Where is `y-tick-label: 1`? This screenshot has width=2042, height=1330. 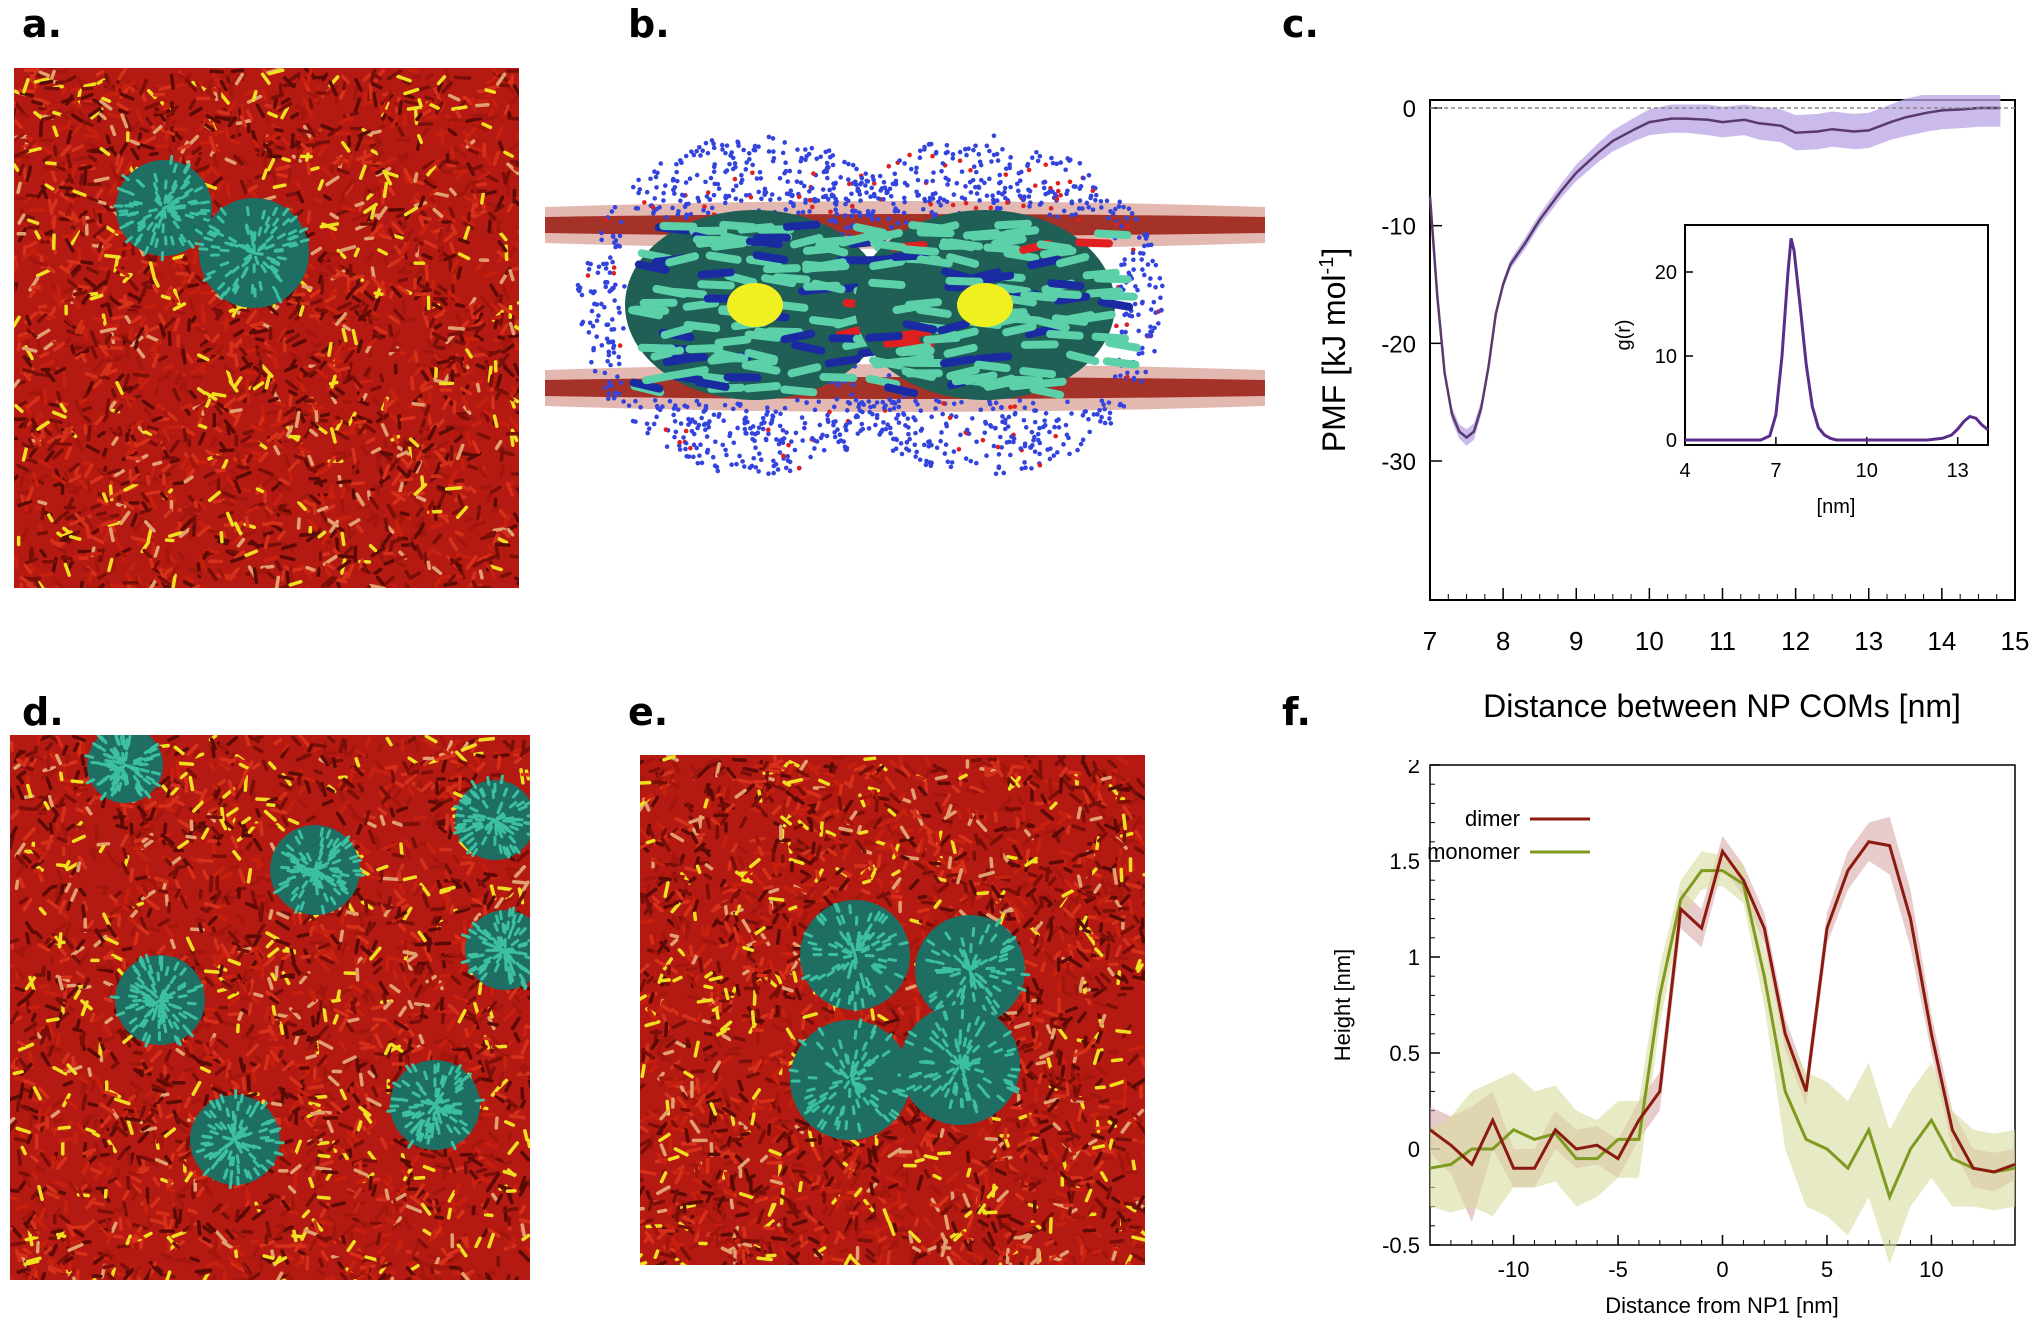
y-tick-label: 1 is located at coordinates (1414, 957).